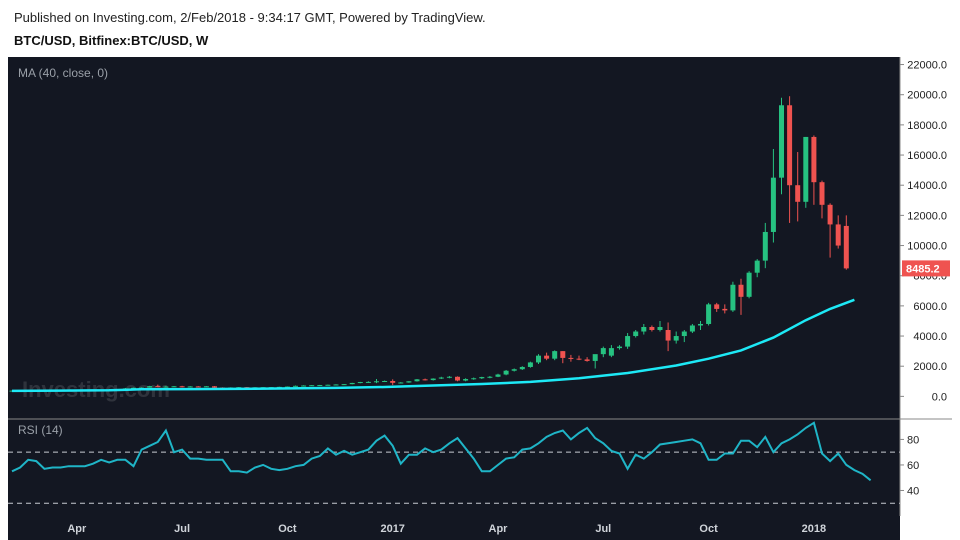 The height and width of the screenshot is (540, 960). What do you see at coordinates (287, 529) in the screenshot?
I see `time-axis-label: Oct` at bounding box center [287, 529].